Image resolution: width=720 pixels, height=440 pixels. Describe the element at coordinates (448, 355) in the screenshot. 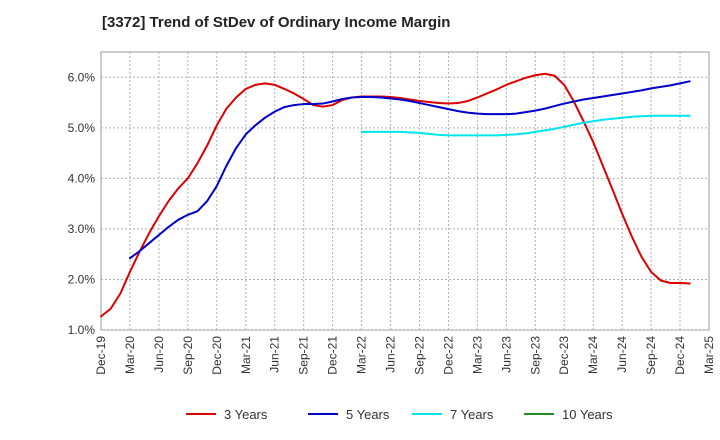

I see `x-tick-label: Dec-22` at that location.